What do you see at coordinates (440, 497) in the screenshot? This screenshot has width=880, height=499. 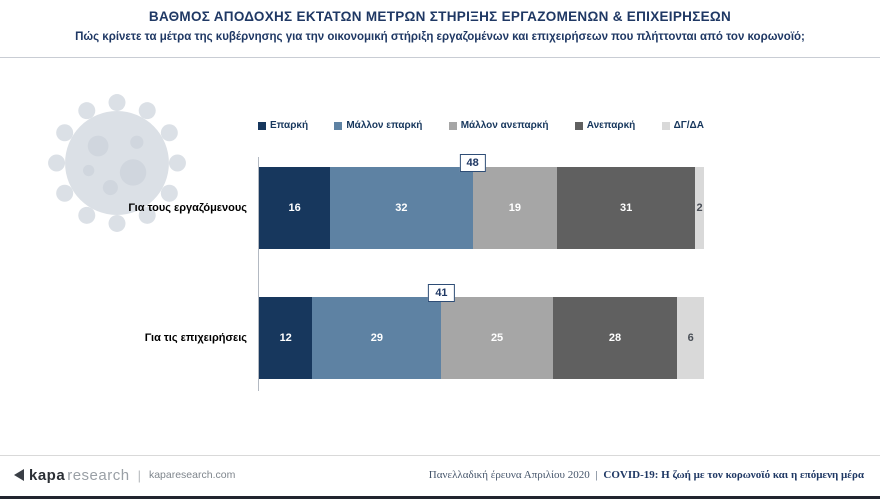 I see `bottom-accent-bar` at bounding box center [440, 497].